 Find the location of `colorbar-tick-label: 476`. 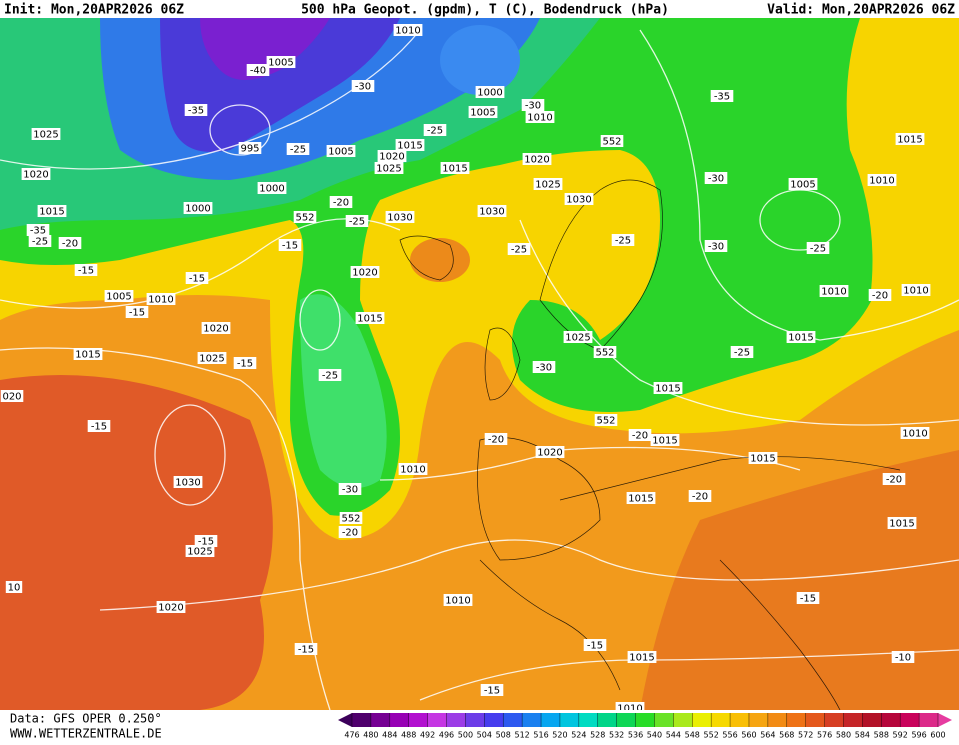

colorbar-tick-label: 476 is located at coordinates (351, 735).